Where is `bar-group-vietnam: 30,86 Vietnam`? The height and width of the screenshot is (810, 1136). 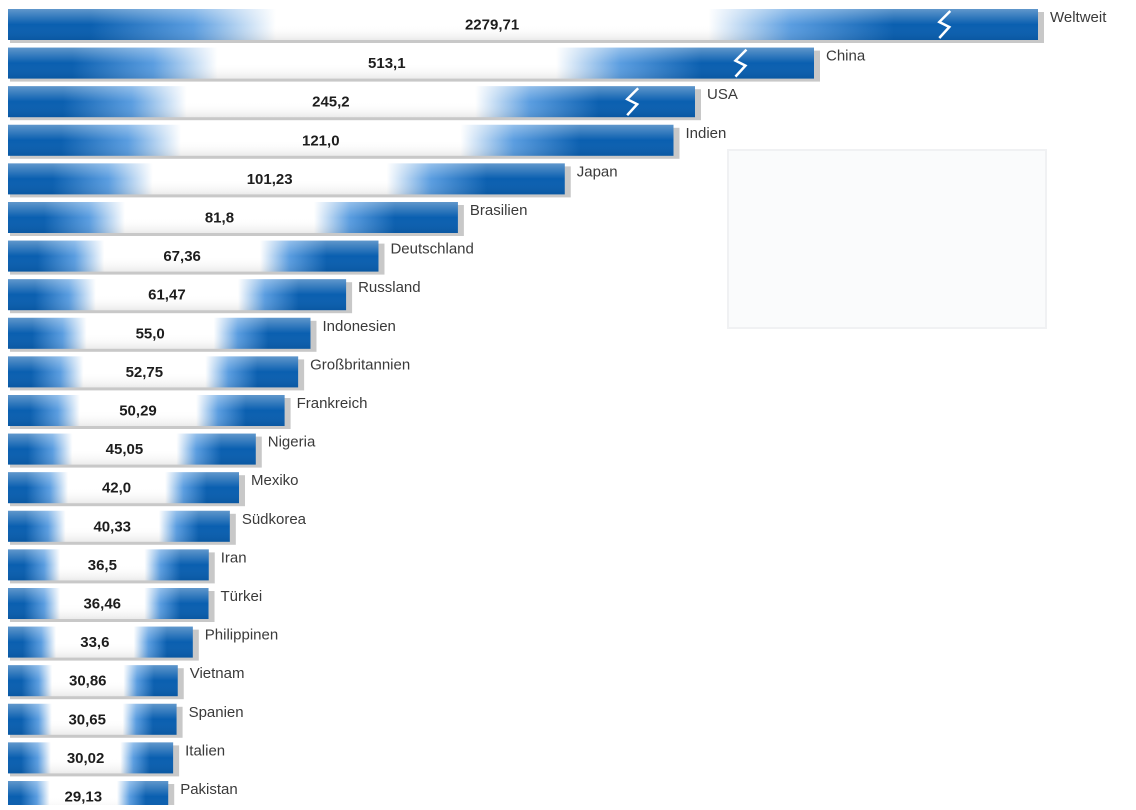
bar-group-vietnam: 30,86 Vietnam is located at coordinates (126, 682).